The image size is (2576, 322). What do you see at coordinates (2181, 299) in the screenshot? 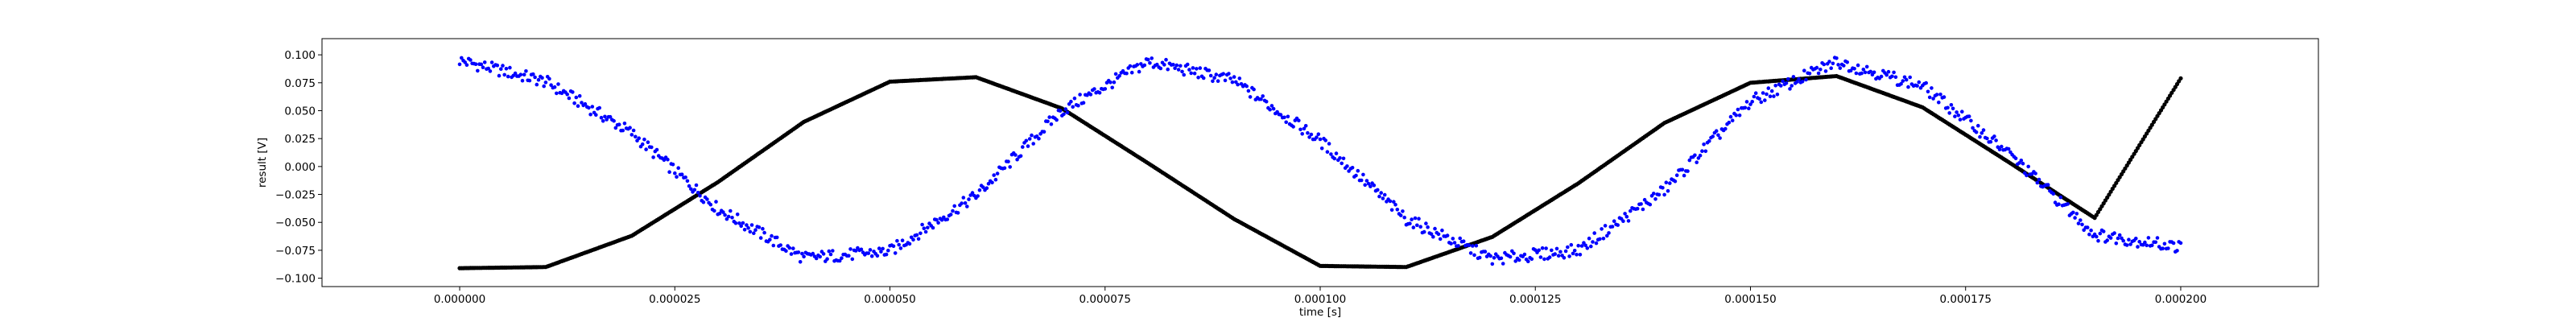
I see `x-tick-label: 0.000200` at bounding box center [2181, 299].